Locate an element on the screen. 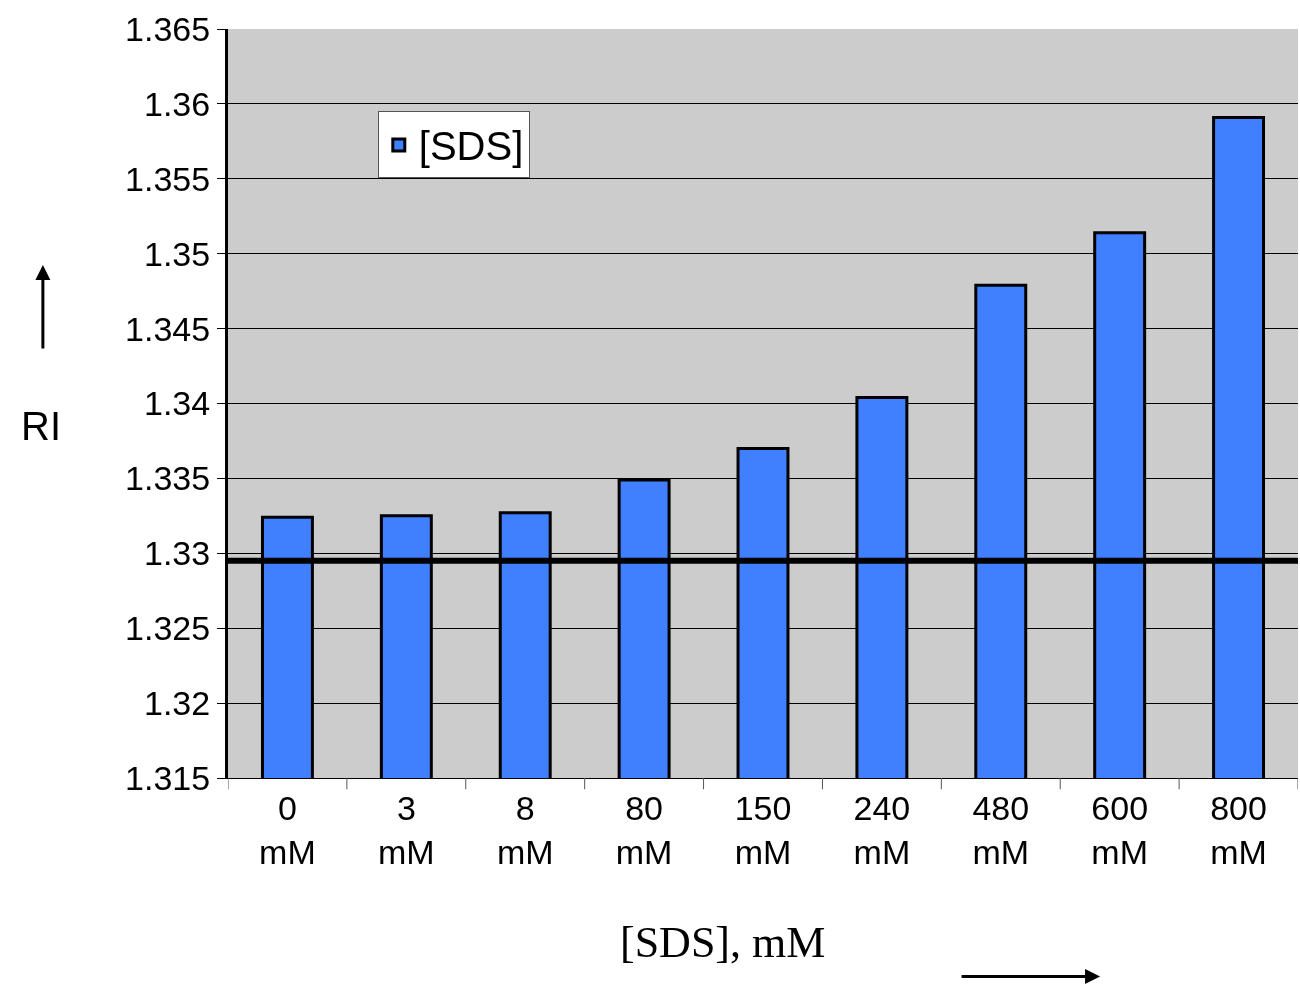 The width and height of the screenshot is (1300, 995). x-tick-label: 600 mM is located at coordinates (1120, 829).